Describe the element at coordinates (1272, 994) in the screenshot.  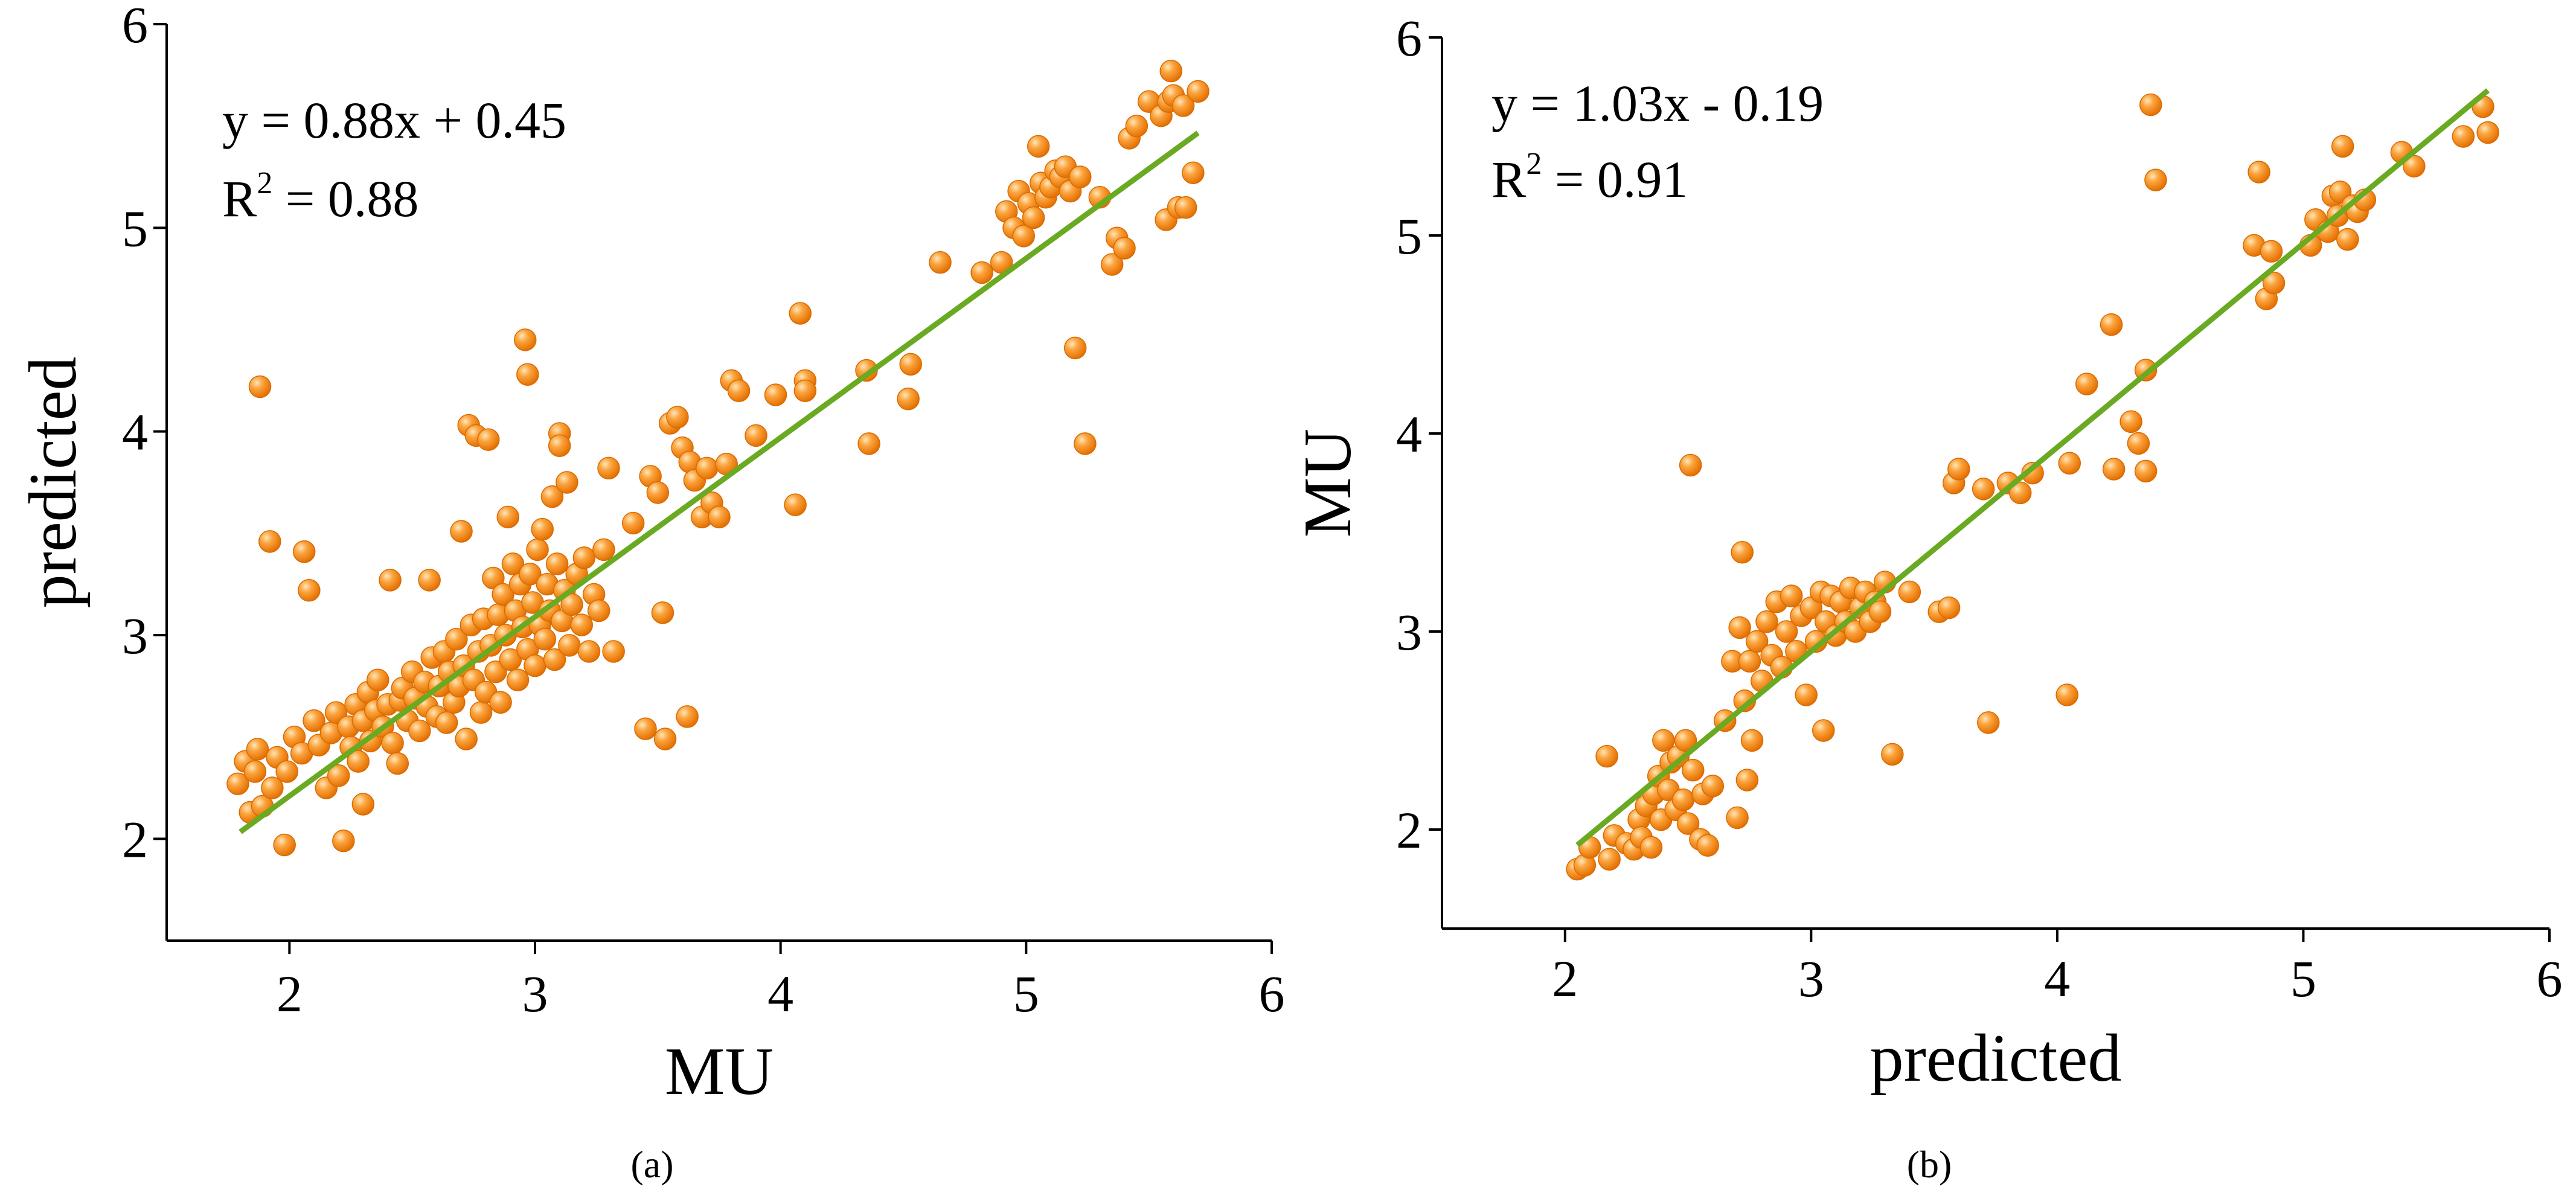
I see `x-tick-label-a-4: 6` at that location.